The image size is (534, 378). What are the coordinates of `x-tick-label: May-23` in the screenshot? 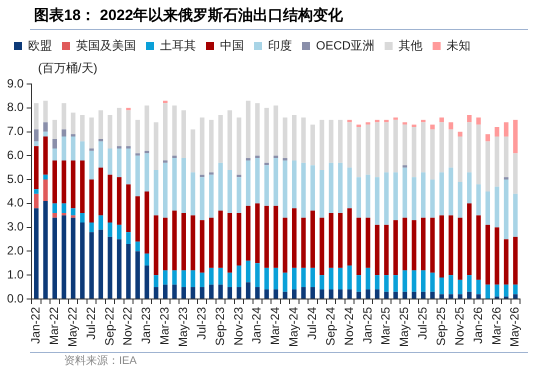 It's located at (183, 326).